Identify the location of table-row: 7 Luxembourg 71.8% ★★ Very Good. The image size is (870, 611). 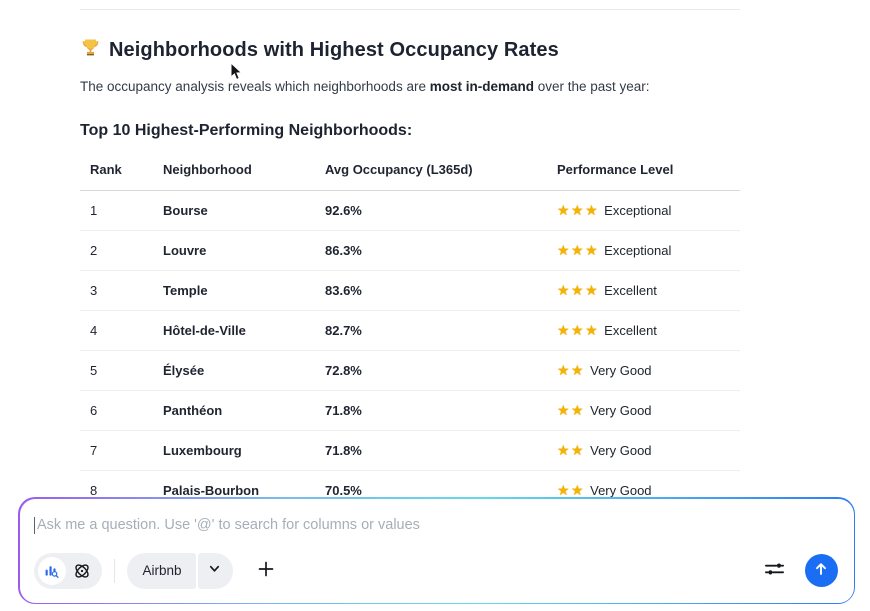
(410, 450).